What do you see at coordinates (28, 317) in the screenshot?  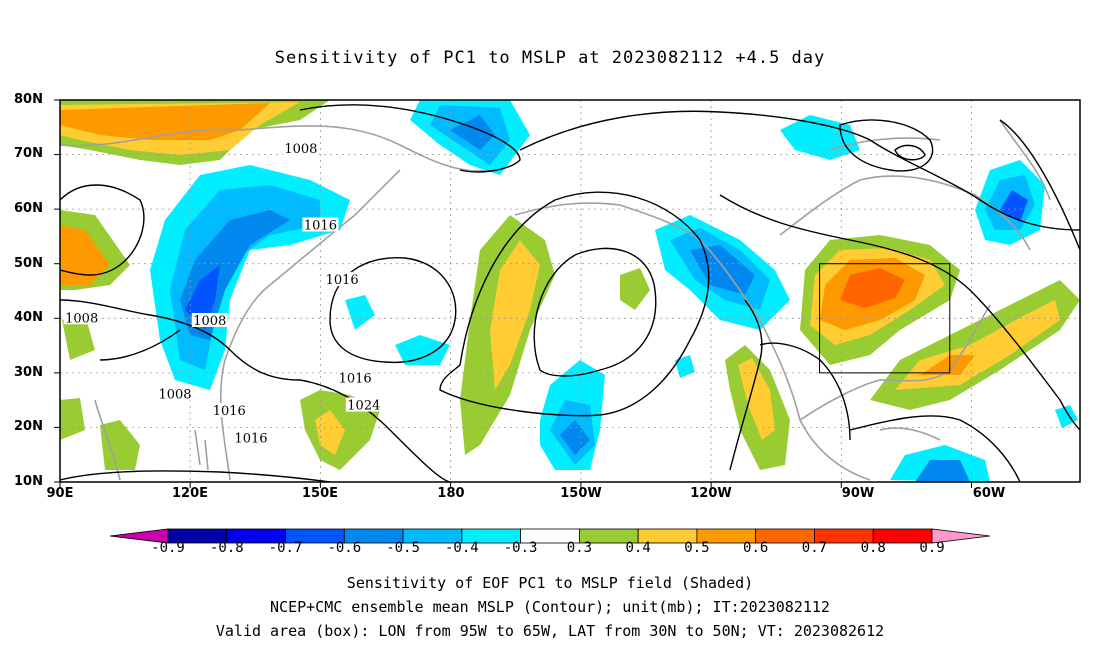 I see `lat-label: 40N` at bounding box center [28, 317].